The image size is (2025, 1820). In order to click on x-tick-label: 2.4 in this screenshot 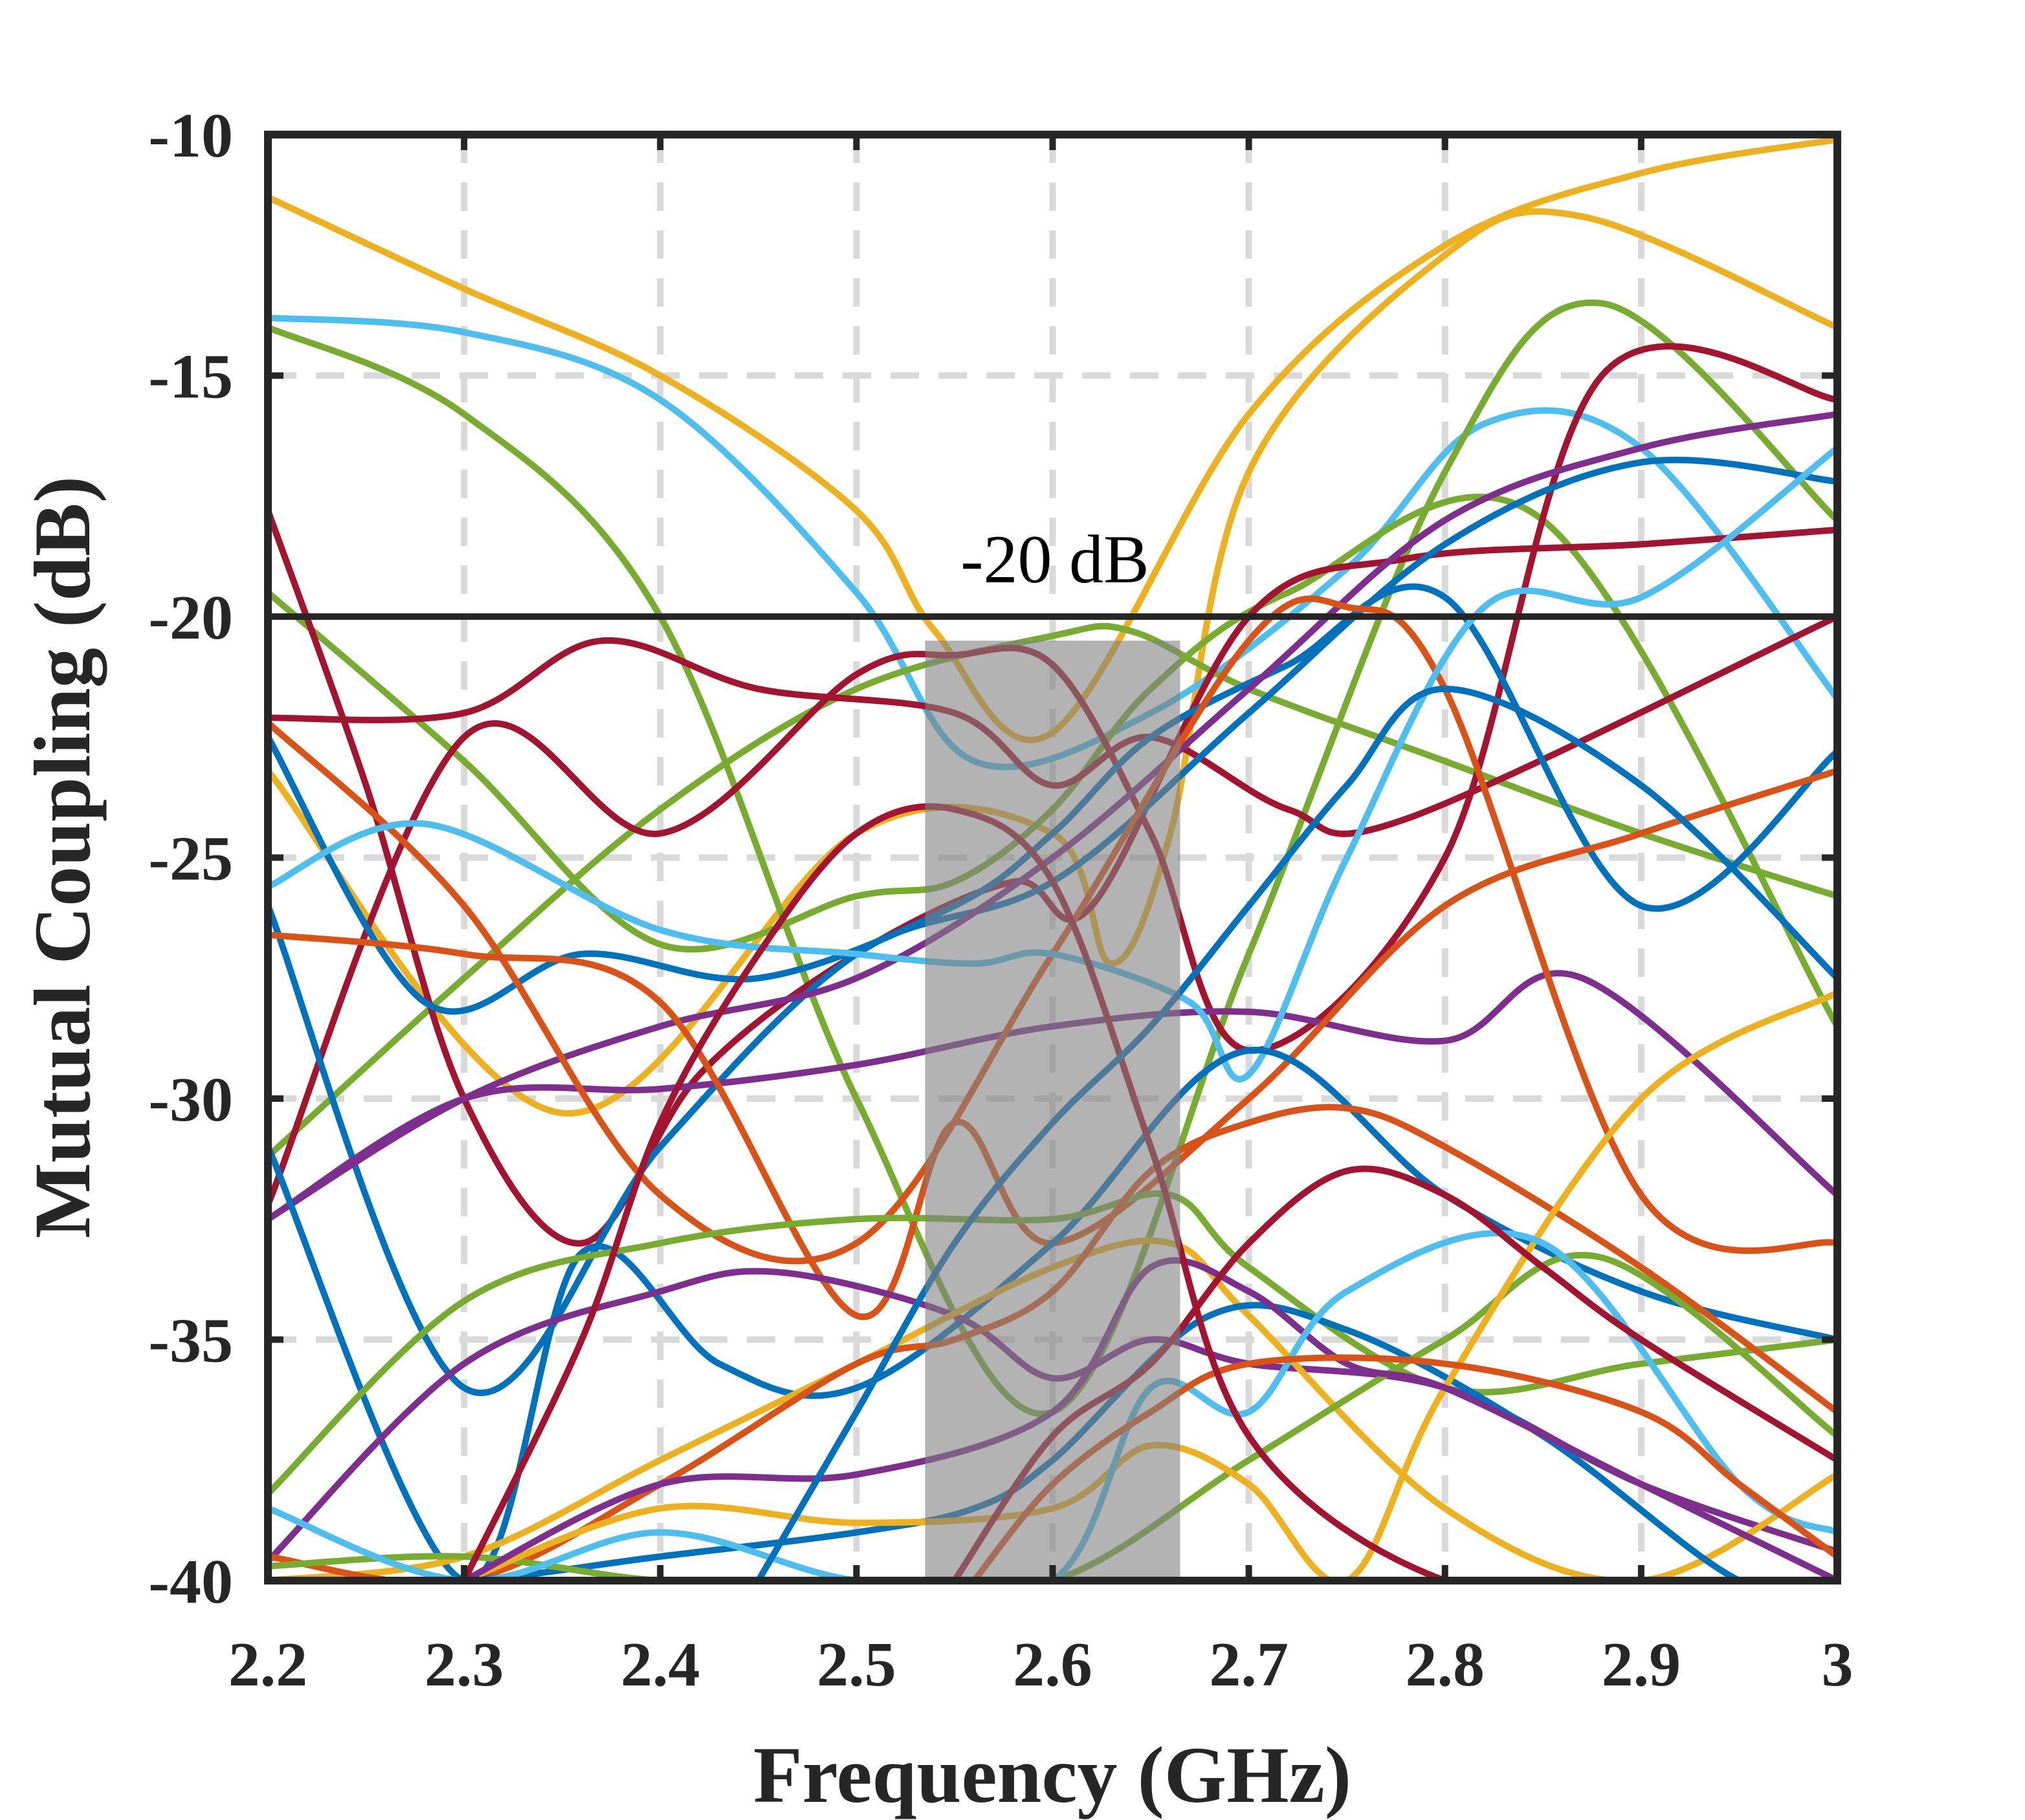, I will do `click(660, 1665)`.